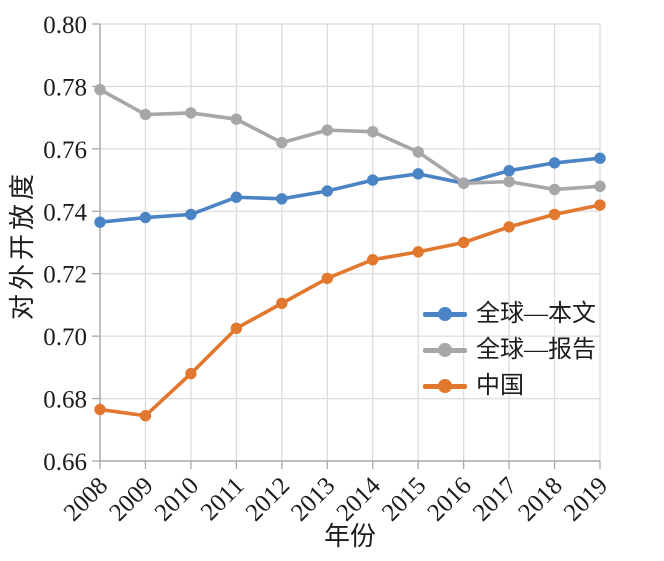 Image resolution: width=664 pixels, height=561 pixels. Describe the element at coordinates (22, 245) in the screenshot. I see `y-axis-title: 对外开放度` at that location.